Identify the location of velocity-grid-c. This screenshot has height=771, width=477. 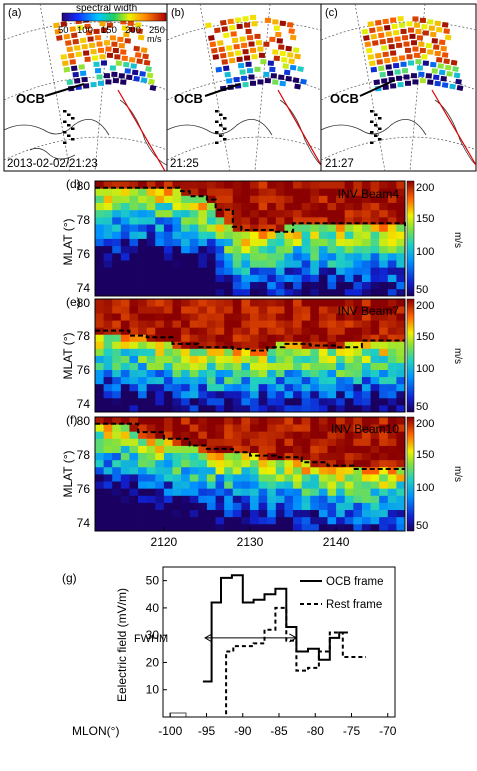
(412, 80).